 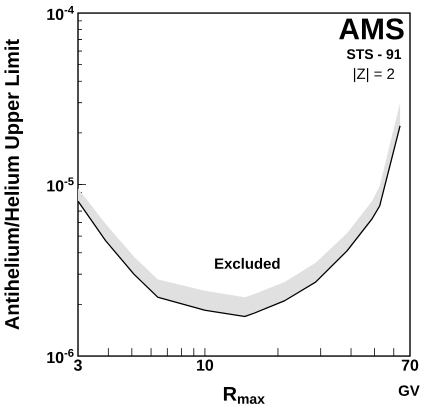 I want to click on y-tick-label: 10$^{-6}$, so click(x=60, y=356).